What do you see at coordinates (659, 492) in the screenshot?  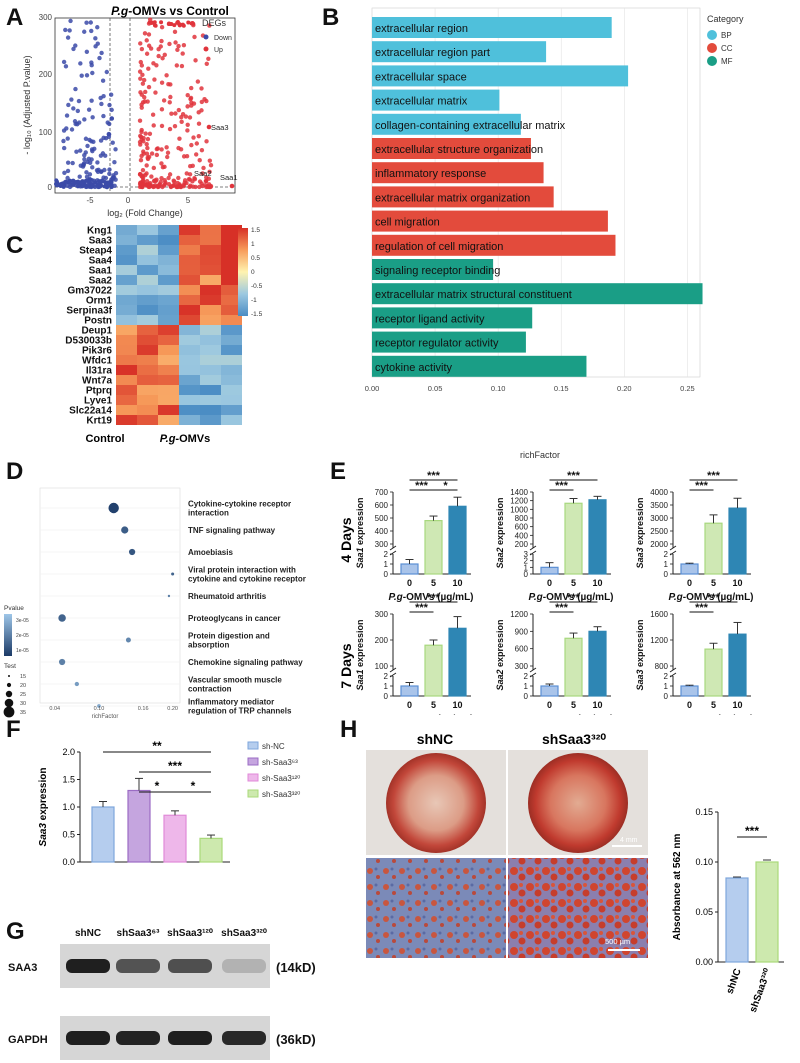 I see `qpcr-ytick: 4000` at bounding box center [659, 492].